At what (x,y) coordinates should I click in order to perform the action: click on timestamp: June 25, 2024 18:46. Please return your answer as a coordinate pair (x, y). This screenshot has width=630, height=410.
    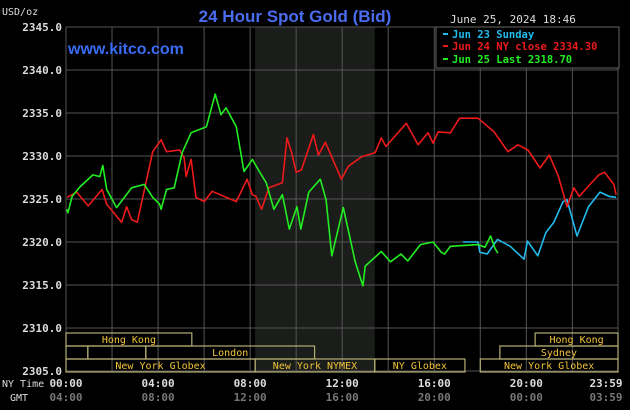
    Looking at the image, I should click on (513, 19).